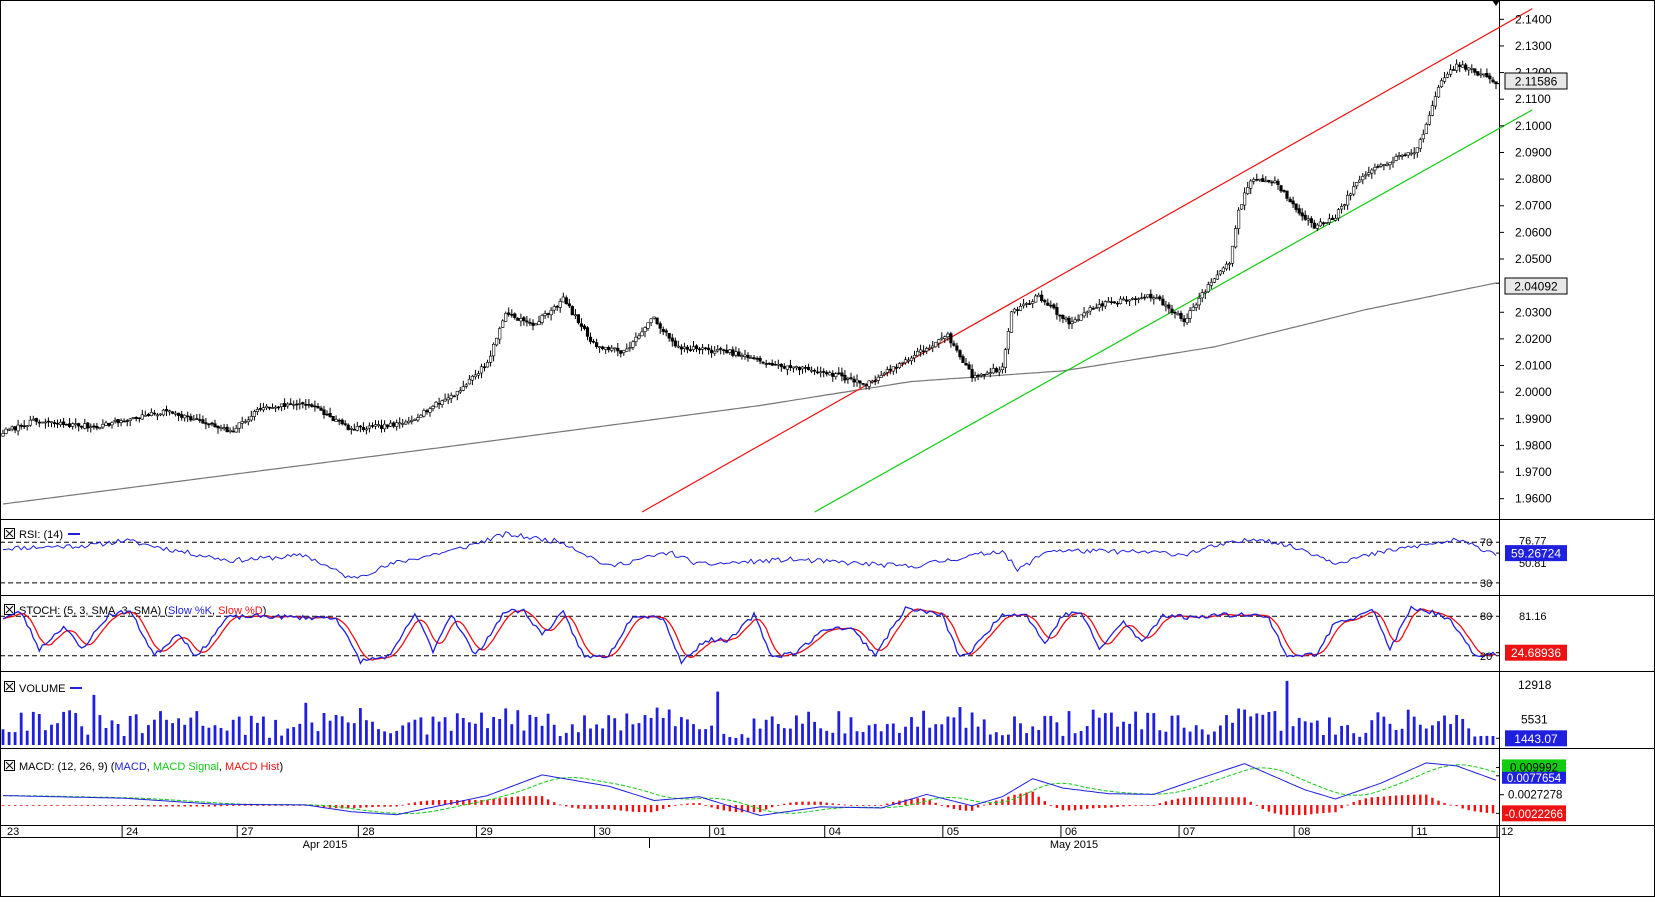 This screenshot has height=902, width=1655. I want to click on price-tick-label: 2.0800, so click(1533, 179).